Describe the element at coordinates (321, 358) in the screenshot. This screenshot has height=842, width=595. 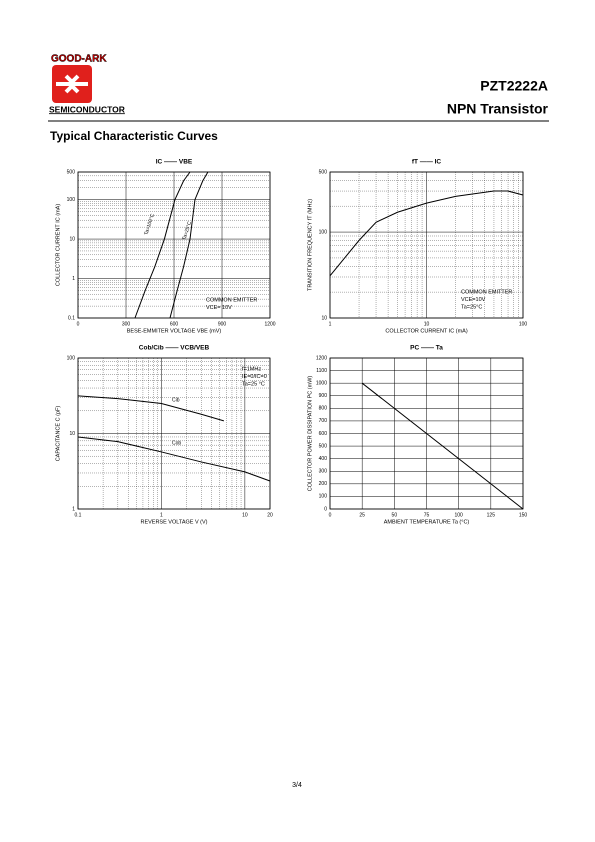
I see `y-tick-label: 1200` at that location.